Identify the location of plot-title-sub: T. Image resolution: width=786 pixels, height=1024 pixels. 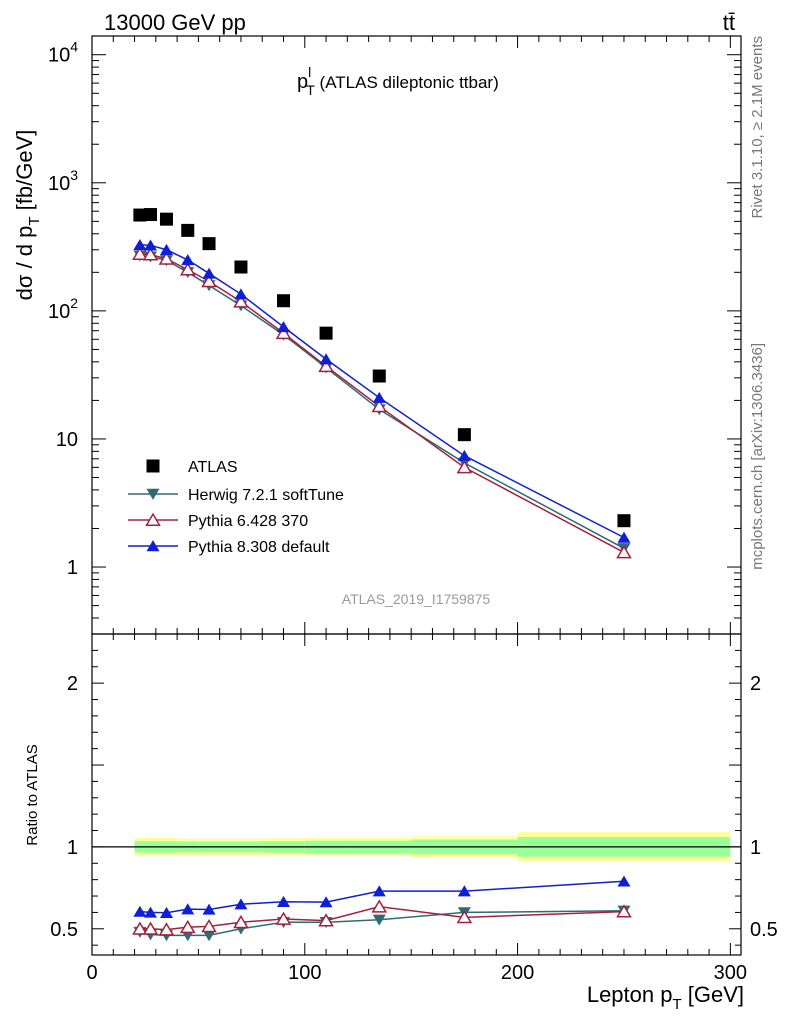
(310, 90).